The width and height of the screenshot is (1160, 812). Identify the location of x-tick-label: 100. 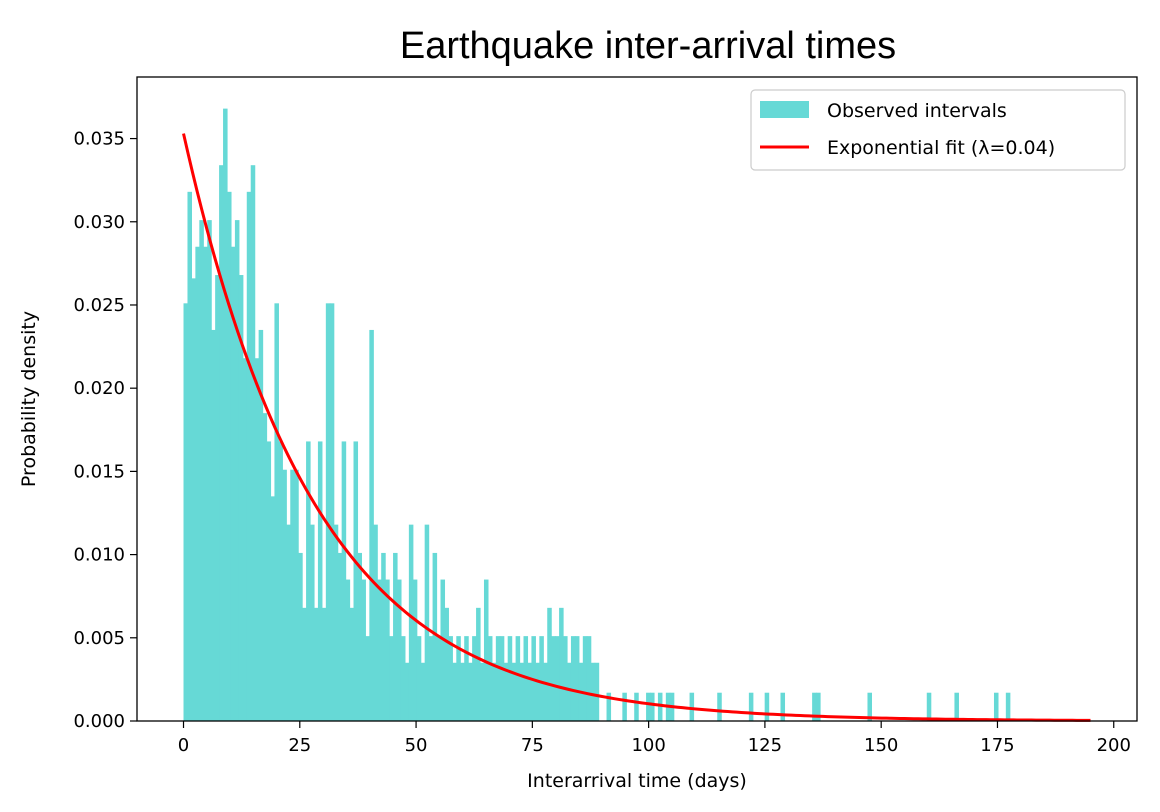
(648, 745).